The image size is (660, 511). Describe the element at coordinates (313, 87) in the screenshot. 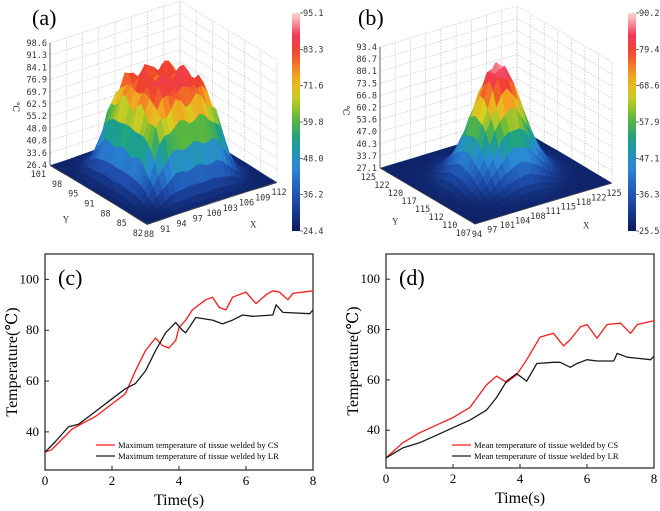

I see `colorbar-tick-label: 71.6` at that location.